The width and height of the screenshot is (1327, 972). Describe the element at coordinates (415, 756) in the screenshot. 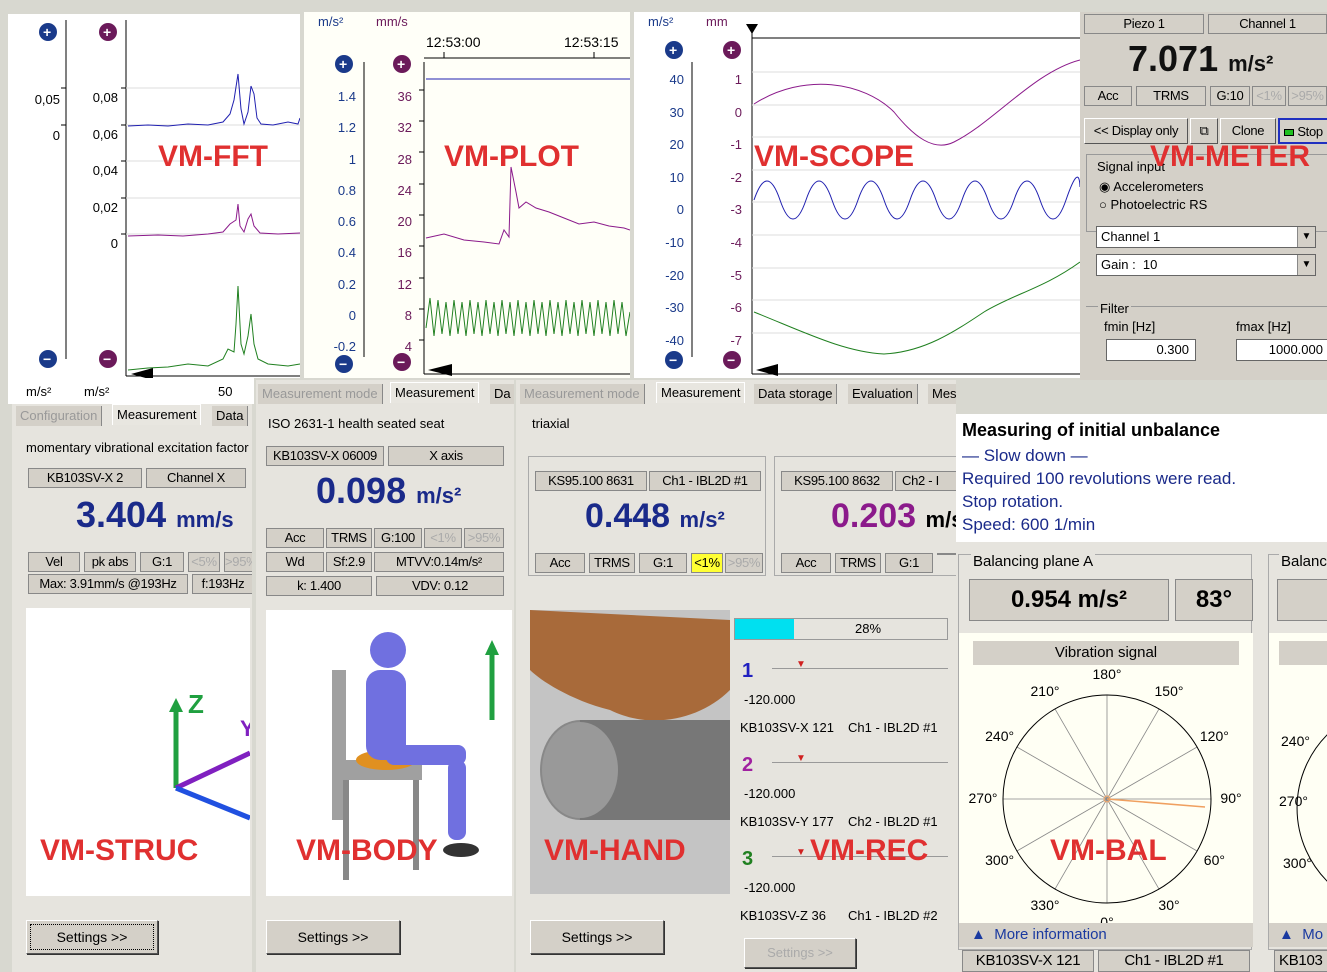

I see `seated-person-icon` at that location.